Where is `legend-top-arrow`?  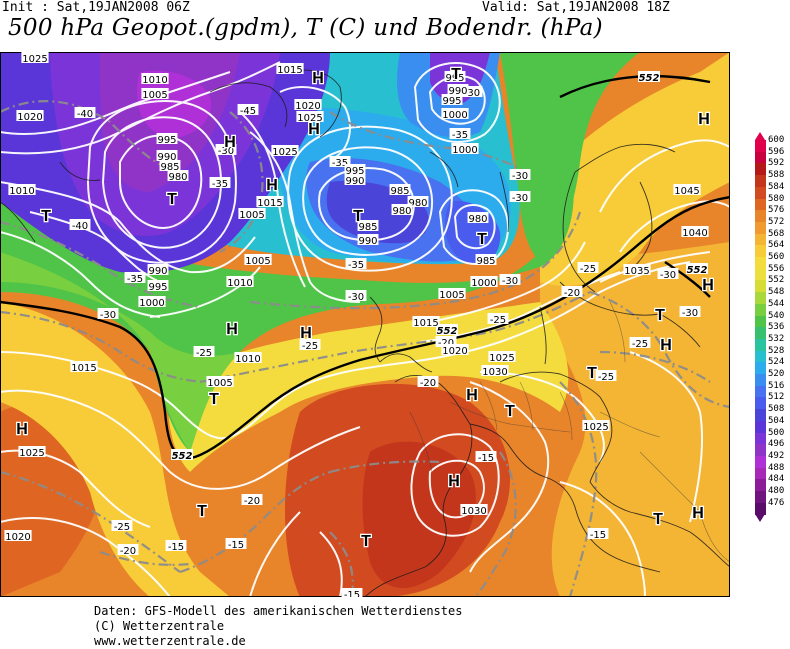 legend-top-arrow is located at coordinates (760, 136).